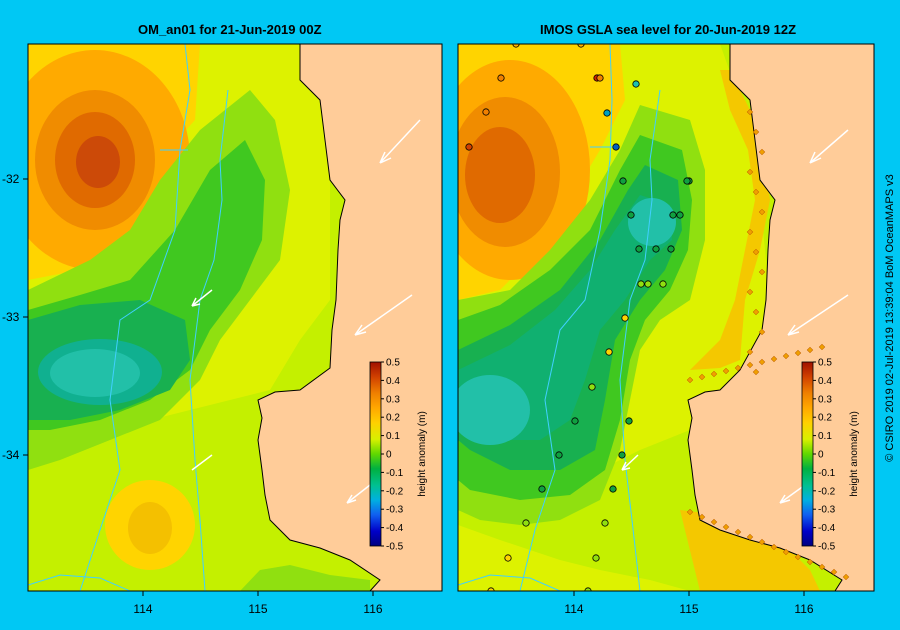 The image size is (900, 630). Describe the element at coordinates (142, 609) in the screenshot. I see `left-x-tick-114: 114` at that location.